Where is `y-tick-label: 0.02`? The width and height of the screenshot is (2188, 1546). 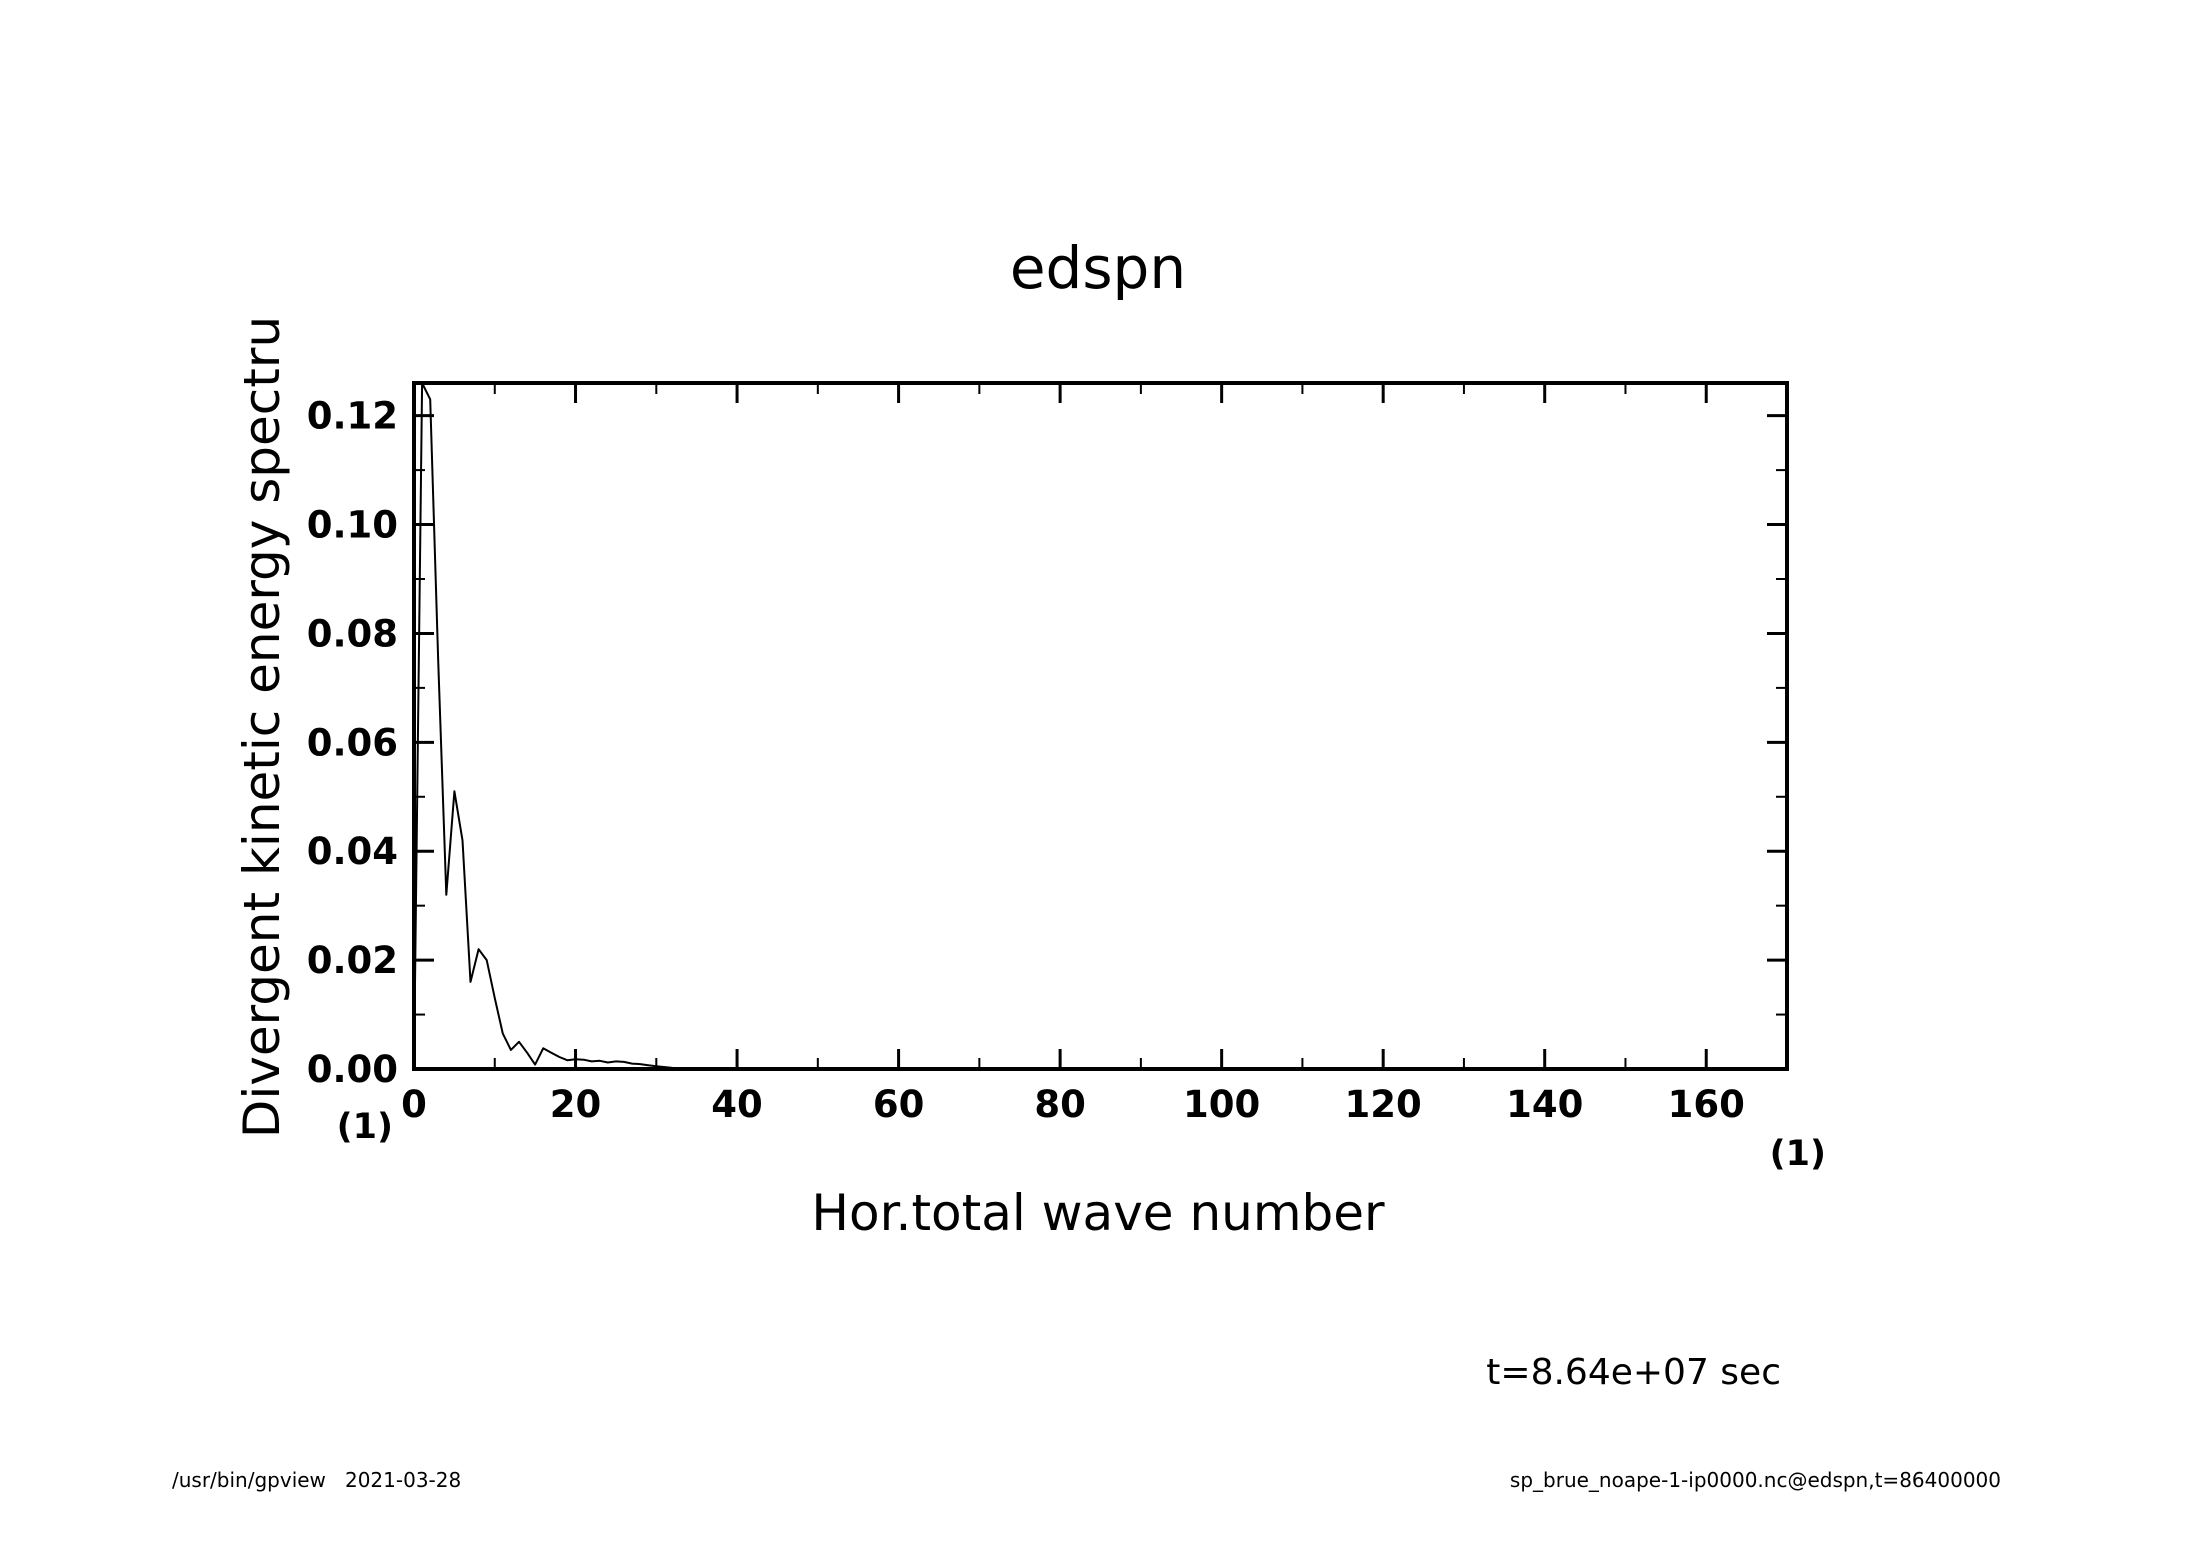
y-tick-label: 0.02 is located at coordinates (352, 960).